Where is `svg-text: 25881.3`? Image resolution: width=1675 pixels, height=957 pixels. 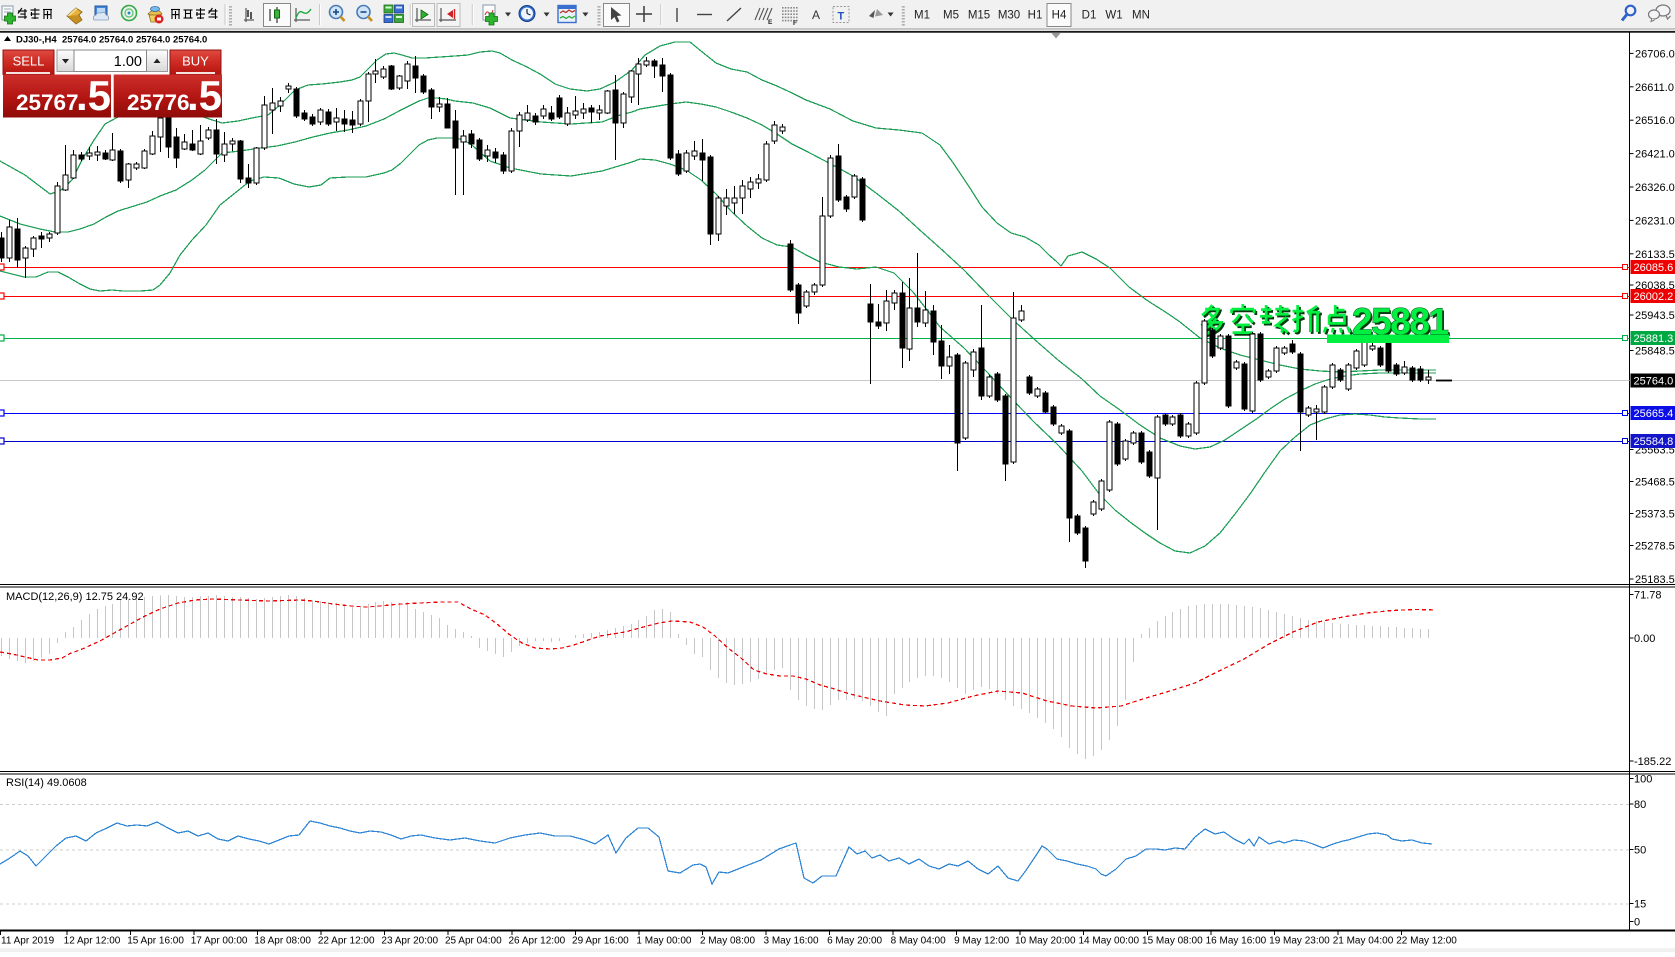
svg-text: 25881.3 is located at coordinates (1654, 339).